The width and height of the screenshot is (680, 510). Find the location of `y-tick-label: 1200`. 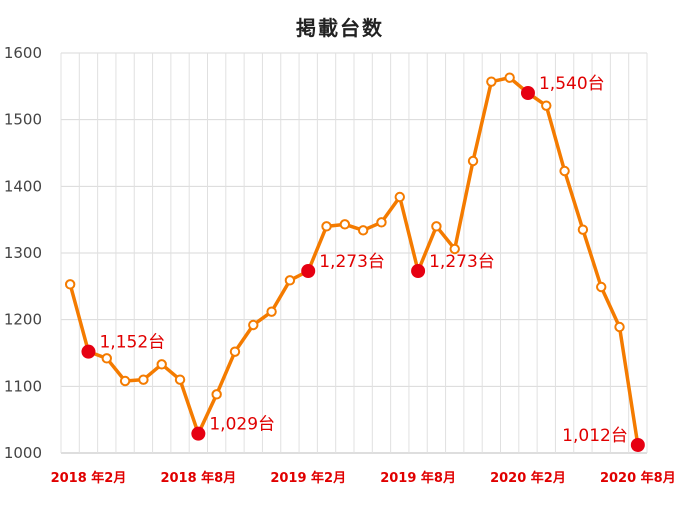

y-tick-label: 1200 is located at coordinates (23, 320).